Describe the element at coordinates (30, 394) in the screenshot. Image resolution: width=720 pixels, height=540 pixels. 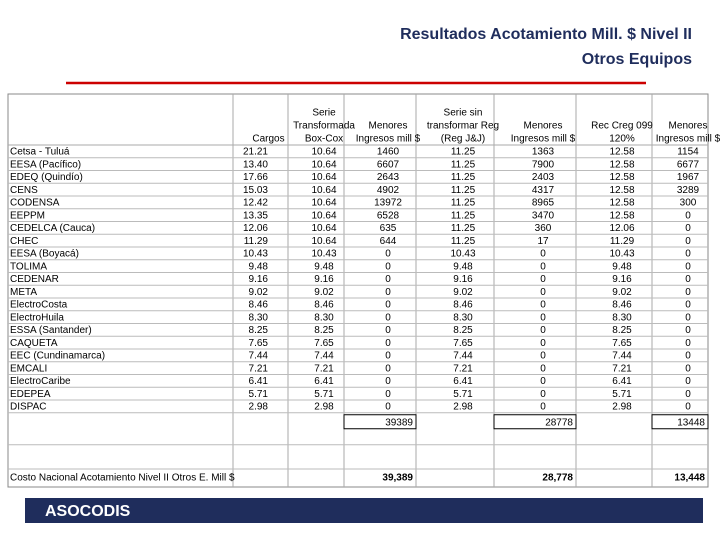
I see `row-label: EDEPEA` at that location.